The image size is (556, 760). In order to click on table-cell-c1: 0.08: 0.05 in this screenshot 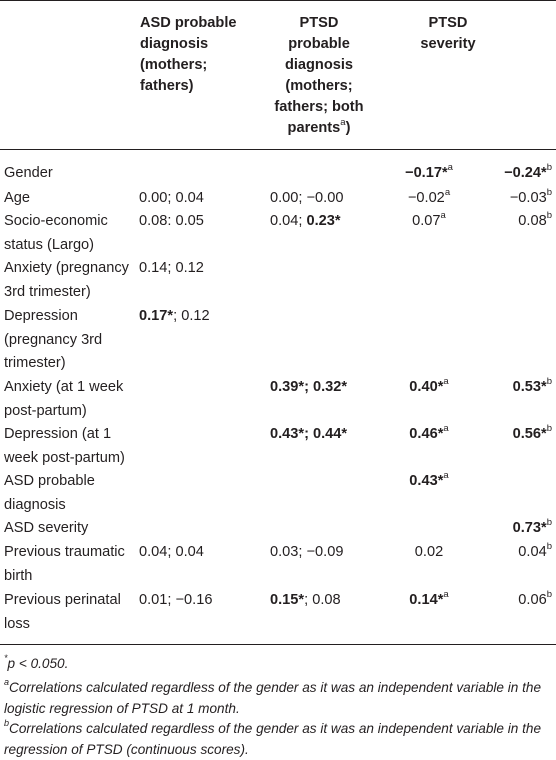, I will do `click(201, 221)`.